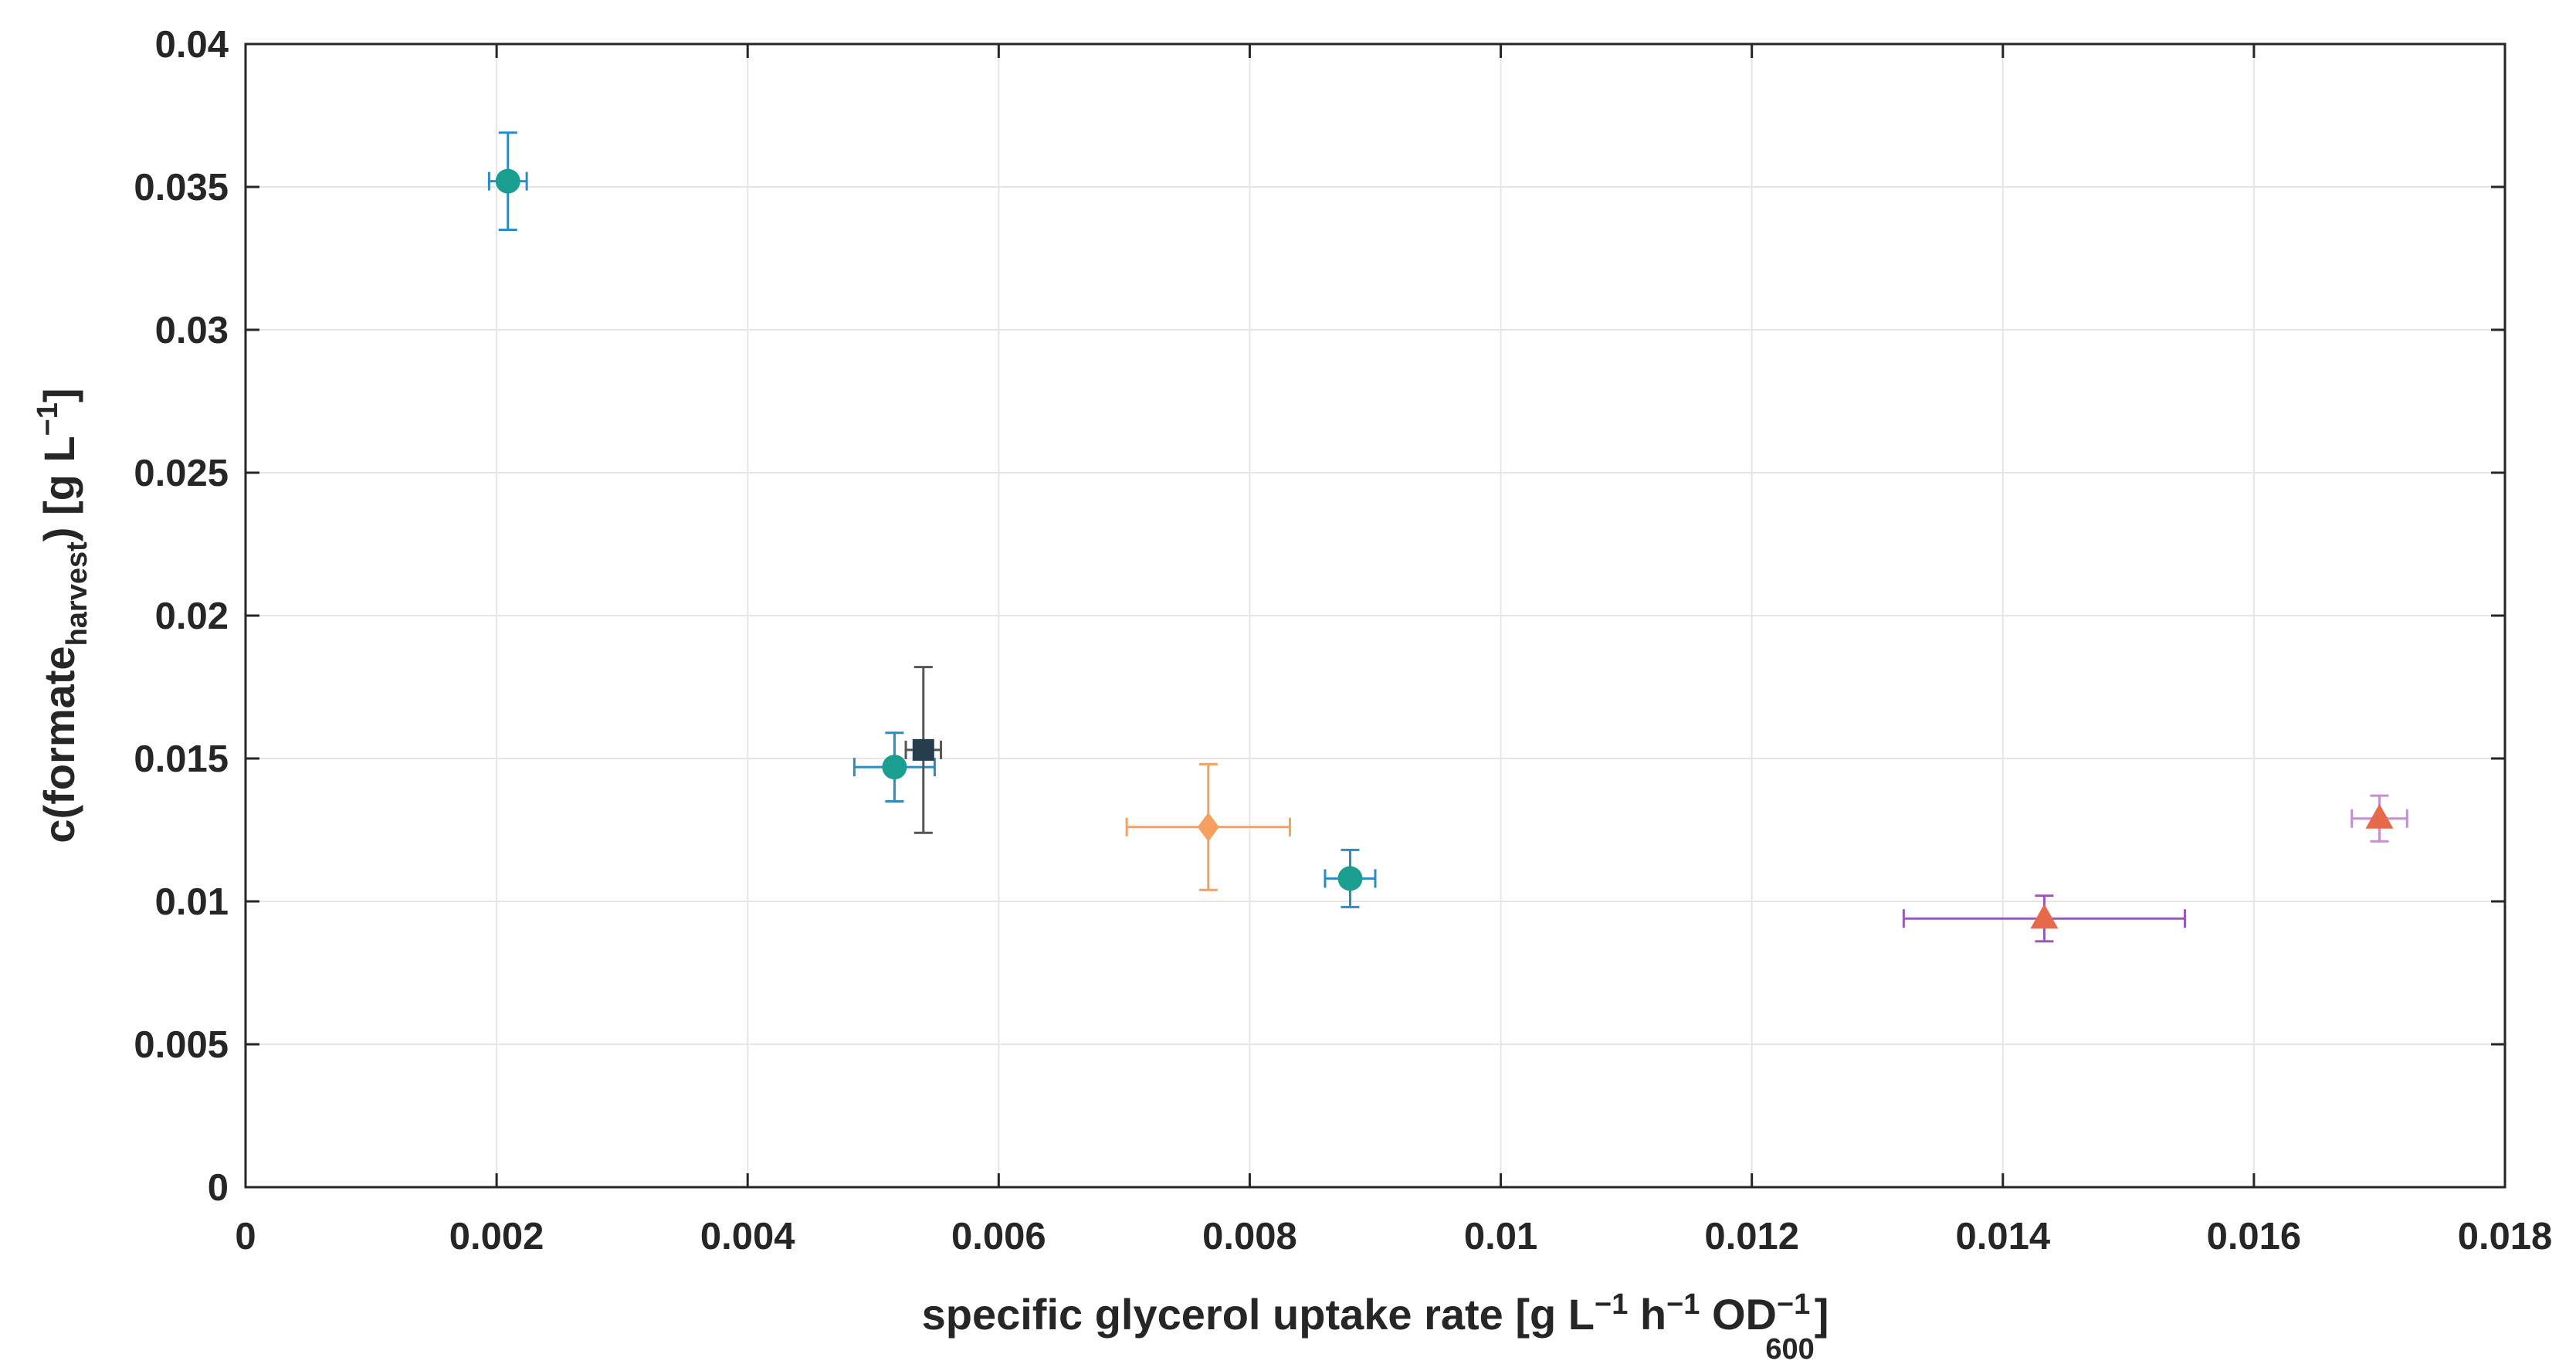  Describe the element at coordinates (181, 188) in the screenshot. I see `y-tick-label: 0.035` at that location.